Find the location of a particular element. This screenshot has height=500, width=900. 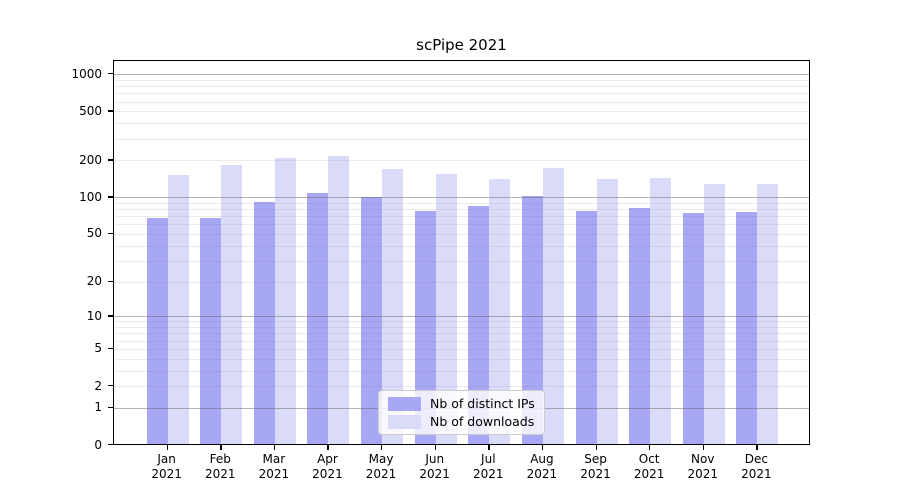

x-tick-label: Feb 2021 is located at coordinates (220, 466).